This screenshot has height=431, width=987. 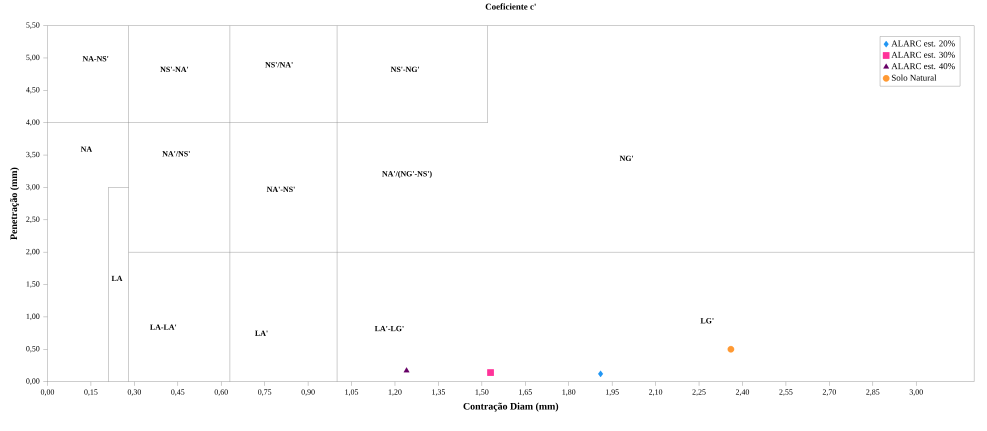 I want to click on y-axis-title: Penetração (mm), so click(x=15, y=204).